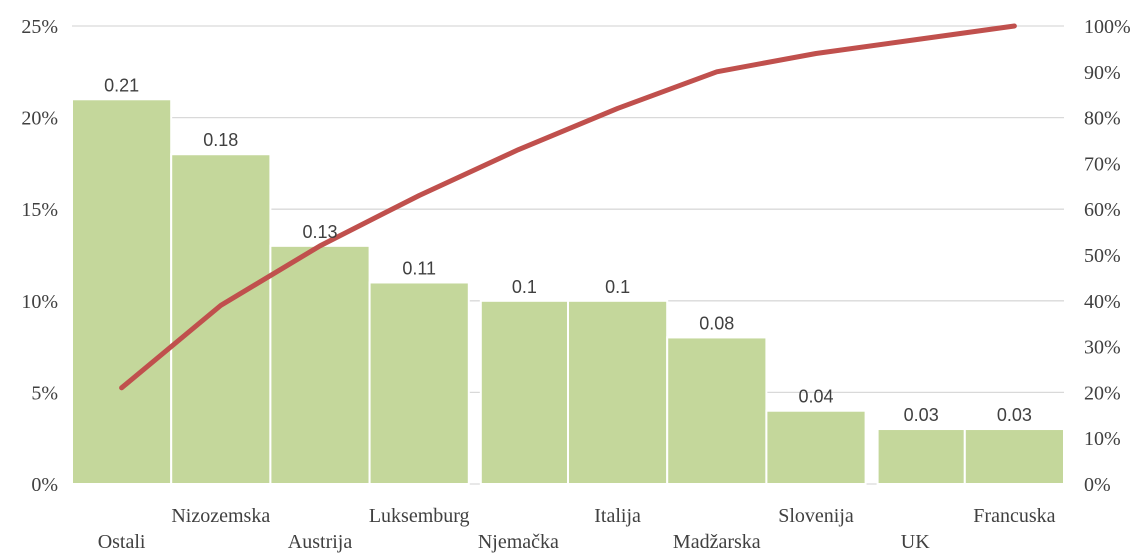 The image size is (1144, 554). Describe the element at coordinates (1102, 119) in the screenshot. I see `y2-tick-label: 80%` at that location.